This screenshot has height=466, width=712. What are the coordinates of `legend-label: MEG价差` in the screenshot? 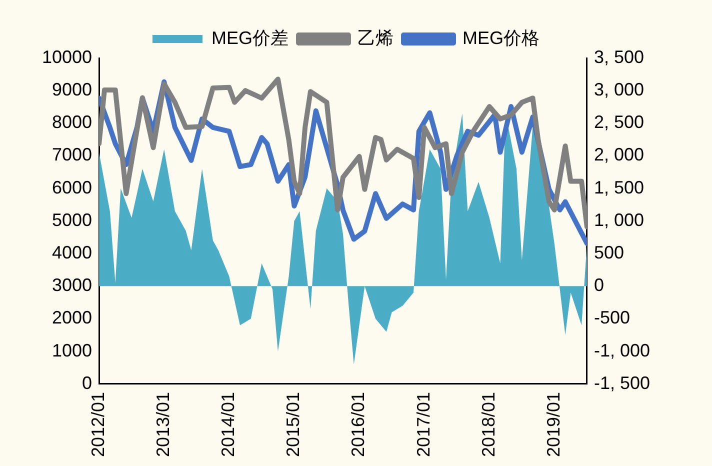 It's located at (250, 38).